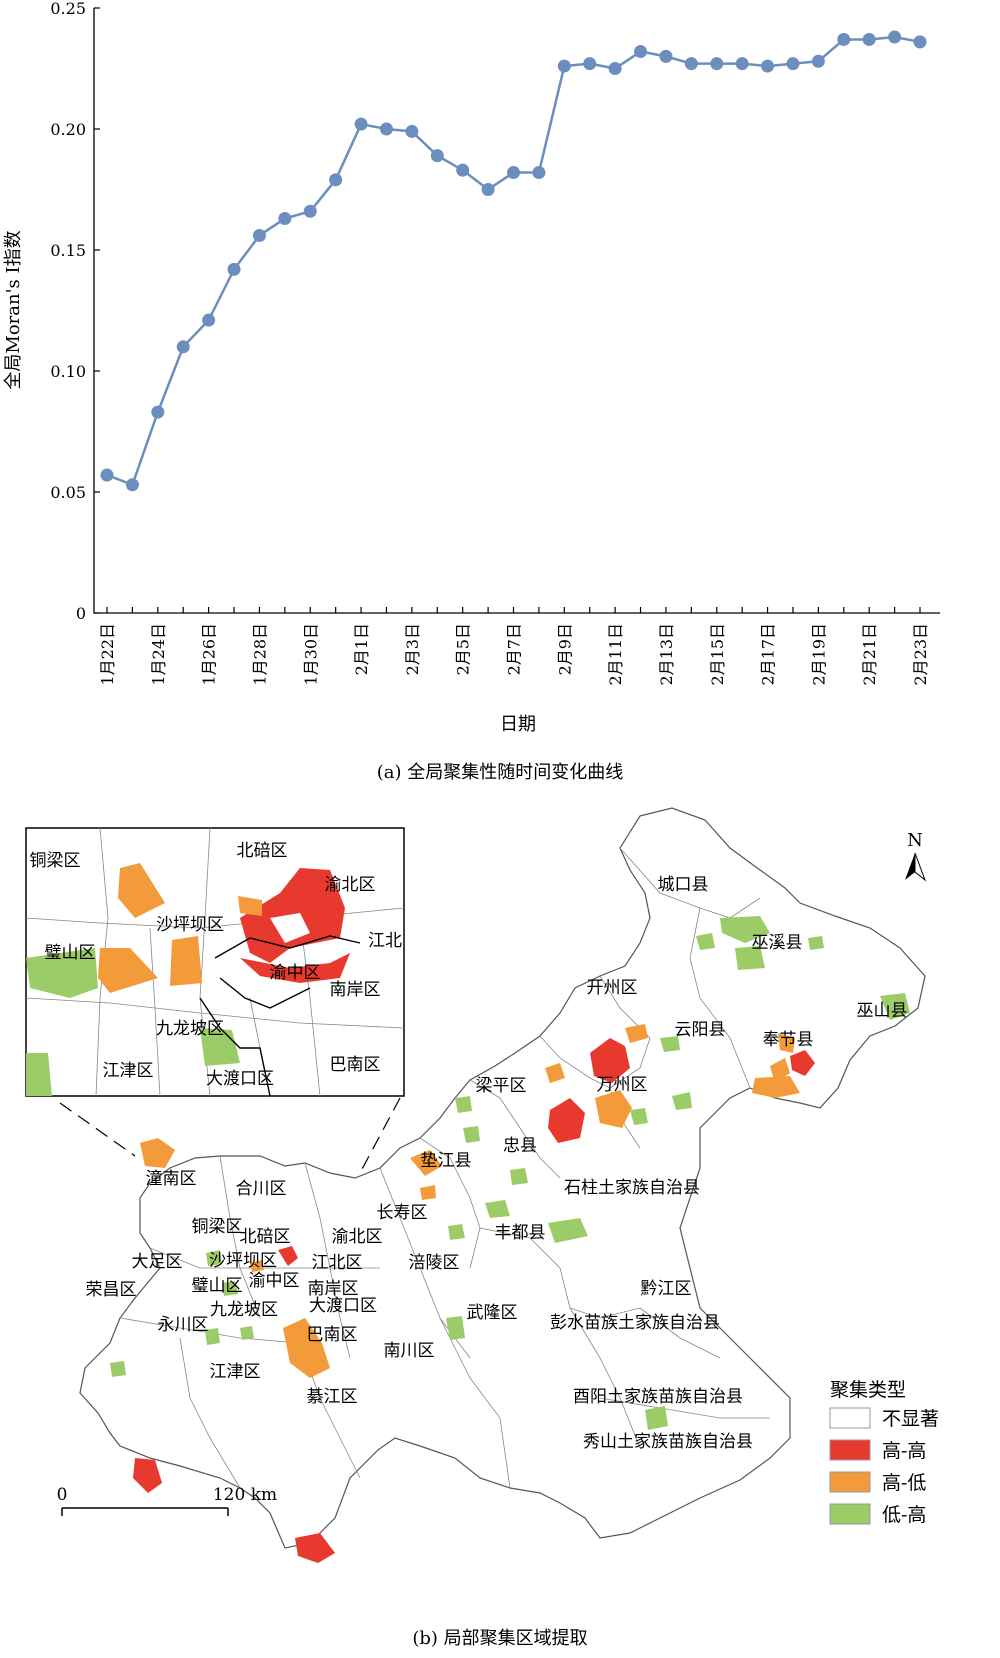 The height and width of the screenshot is (1658, 1000). I want to click on x-tick-label: 2月23日, so click(920, 654).